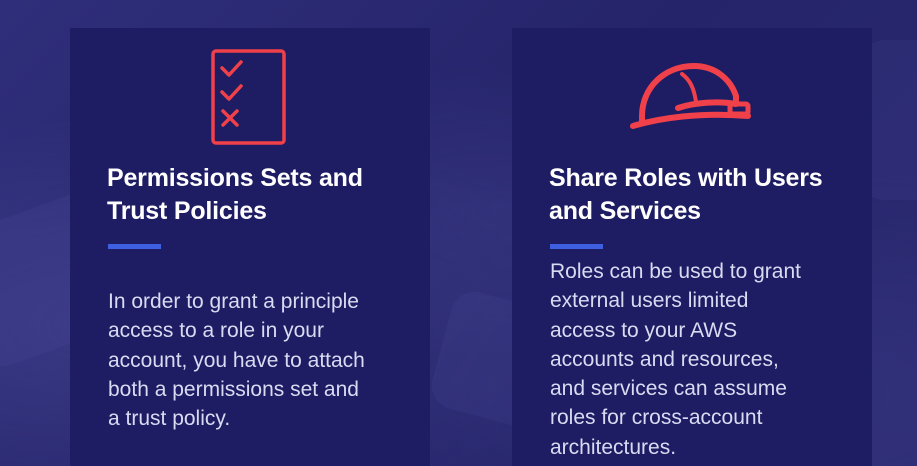 This screenshot has width=917, height=466. Describe the element at coordinates (235, 178) in the screenshot. I see `card-title-line: Permissions Sets and` at that location.